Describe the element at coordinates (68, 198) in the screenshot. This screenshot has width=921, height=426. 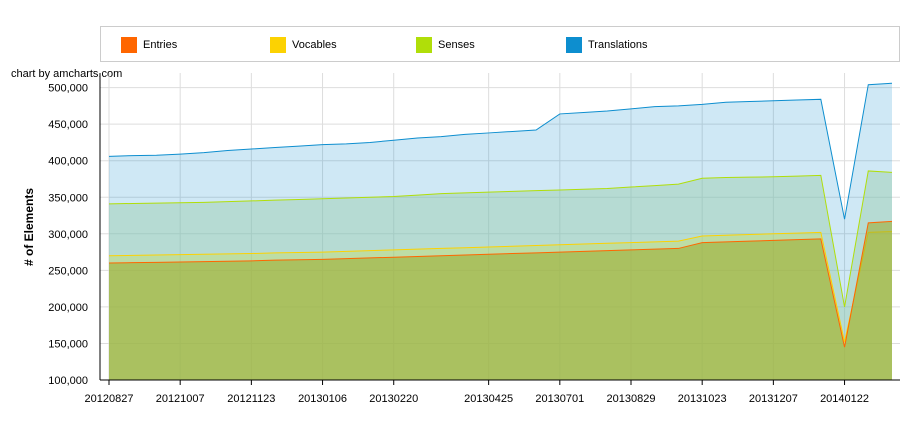
I see `y-tick-label: 350,000` at that location.